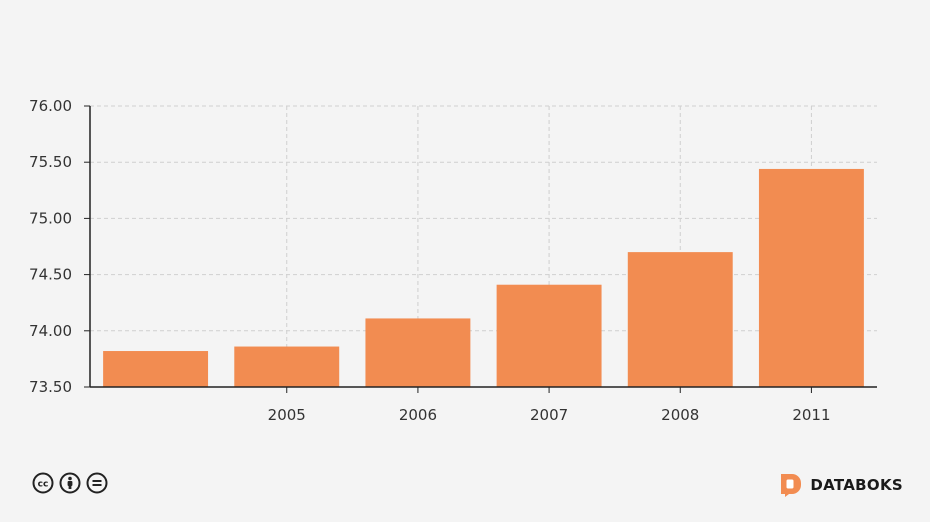 The height and width of the screenshot is (522, 930). I want to click on x-tick-labels: 2005 2006 2007 2008 2011, so click(549, 415).